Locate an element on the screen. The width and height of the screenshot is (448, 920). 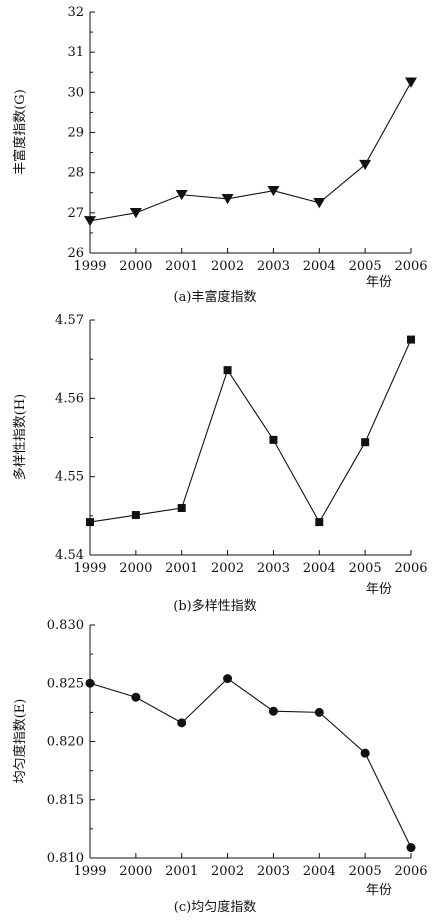
y-tick-label: 4.54 is located at coordinates (69, 555).